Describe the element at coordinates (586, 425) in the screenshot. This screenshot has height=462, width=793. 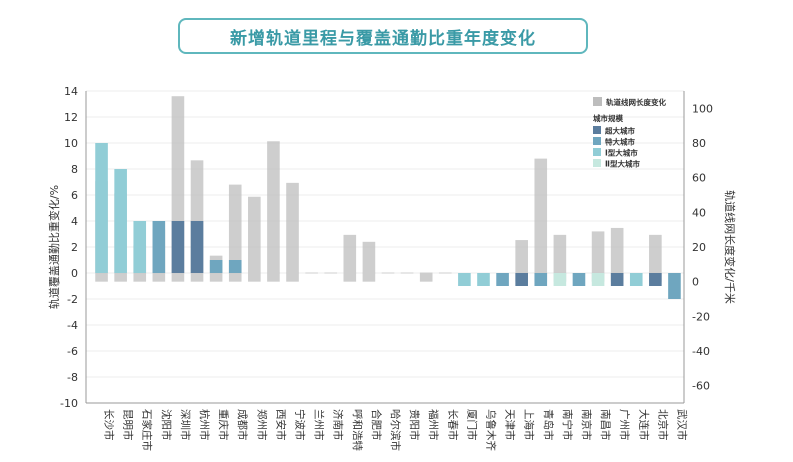
I see `x-tick-label: 南京市` at that location.